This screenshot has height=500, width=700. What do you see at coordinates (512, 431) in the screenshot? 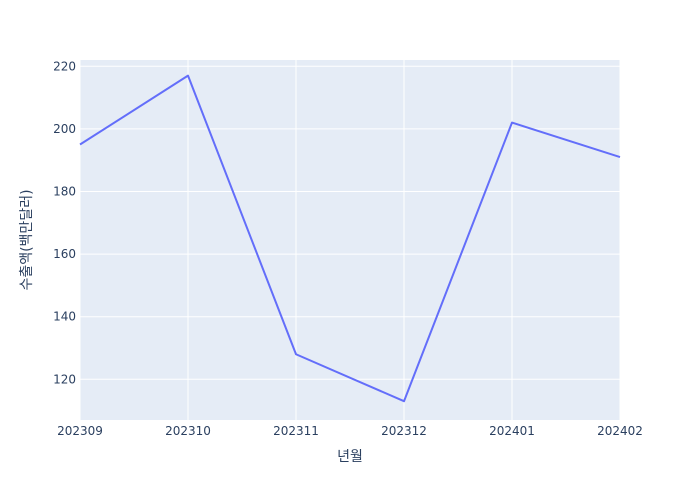
I see `x-tick-label: 202401` at bounding box center [512, 431].